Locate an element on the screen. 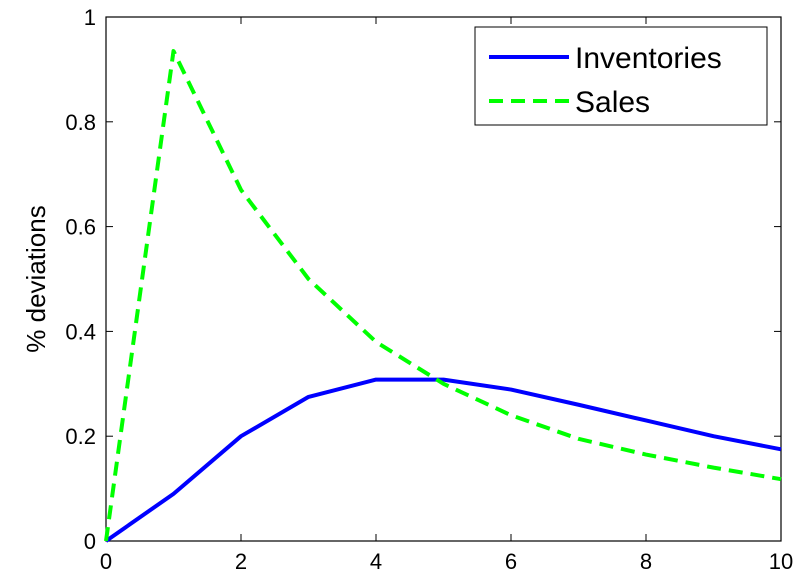  y-axis-title: % deviations is located at coordinates (36, 278).